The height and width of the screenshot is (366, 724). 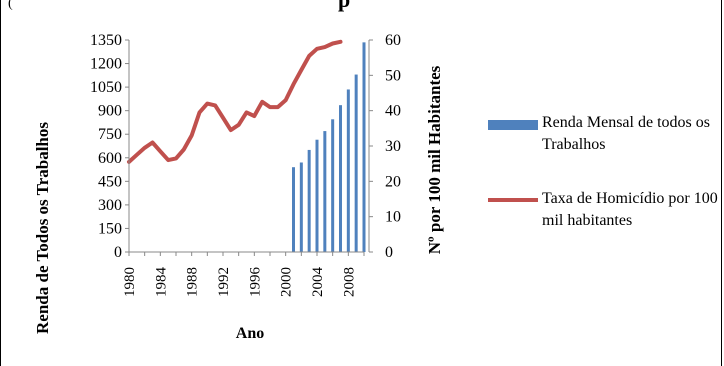 I want to click on legend-swatch-line, so click(x=513, y=200).